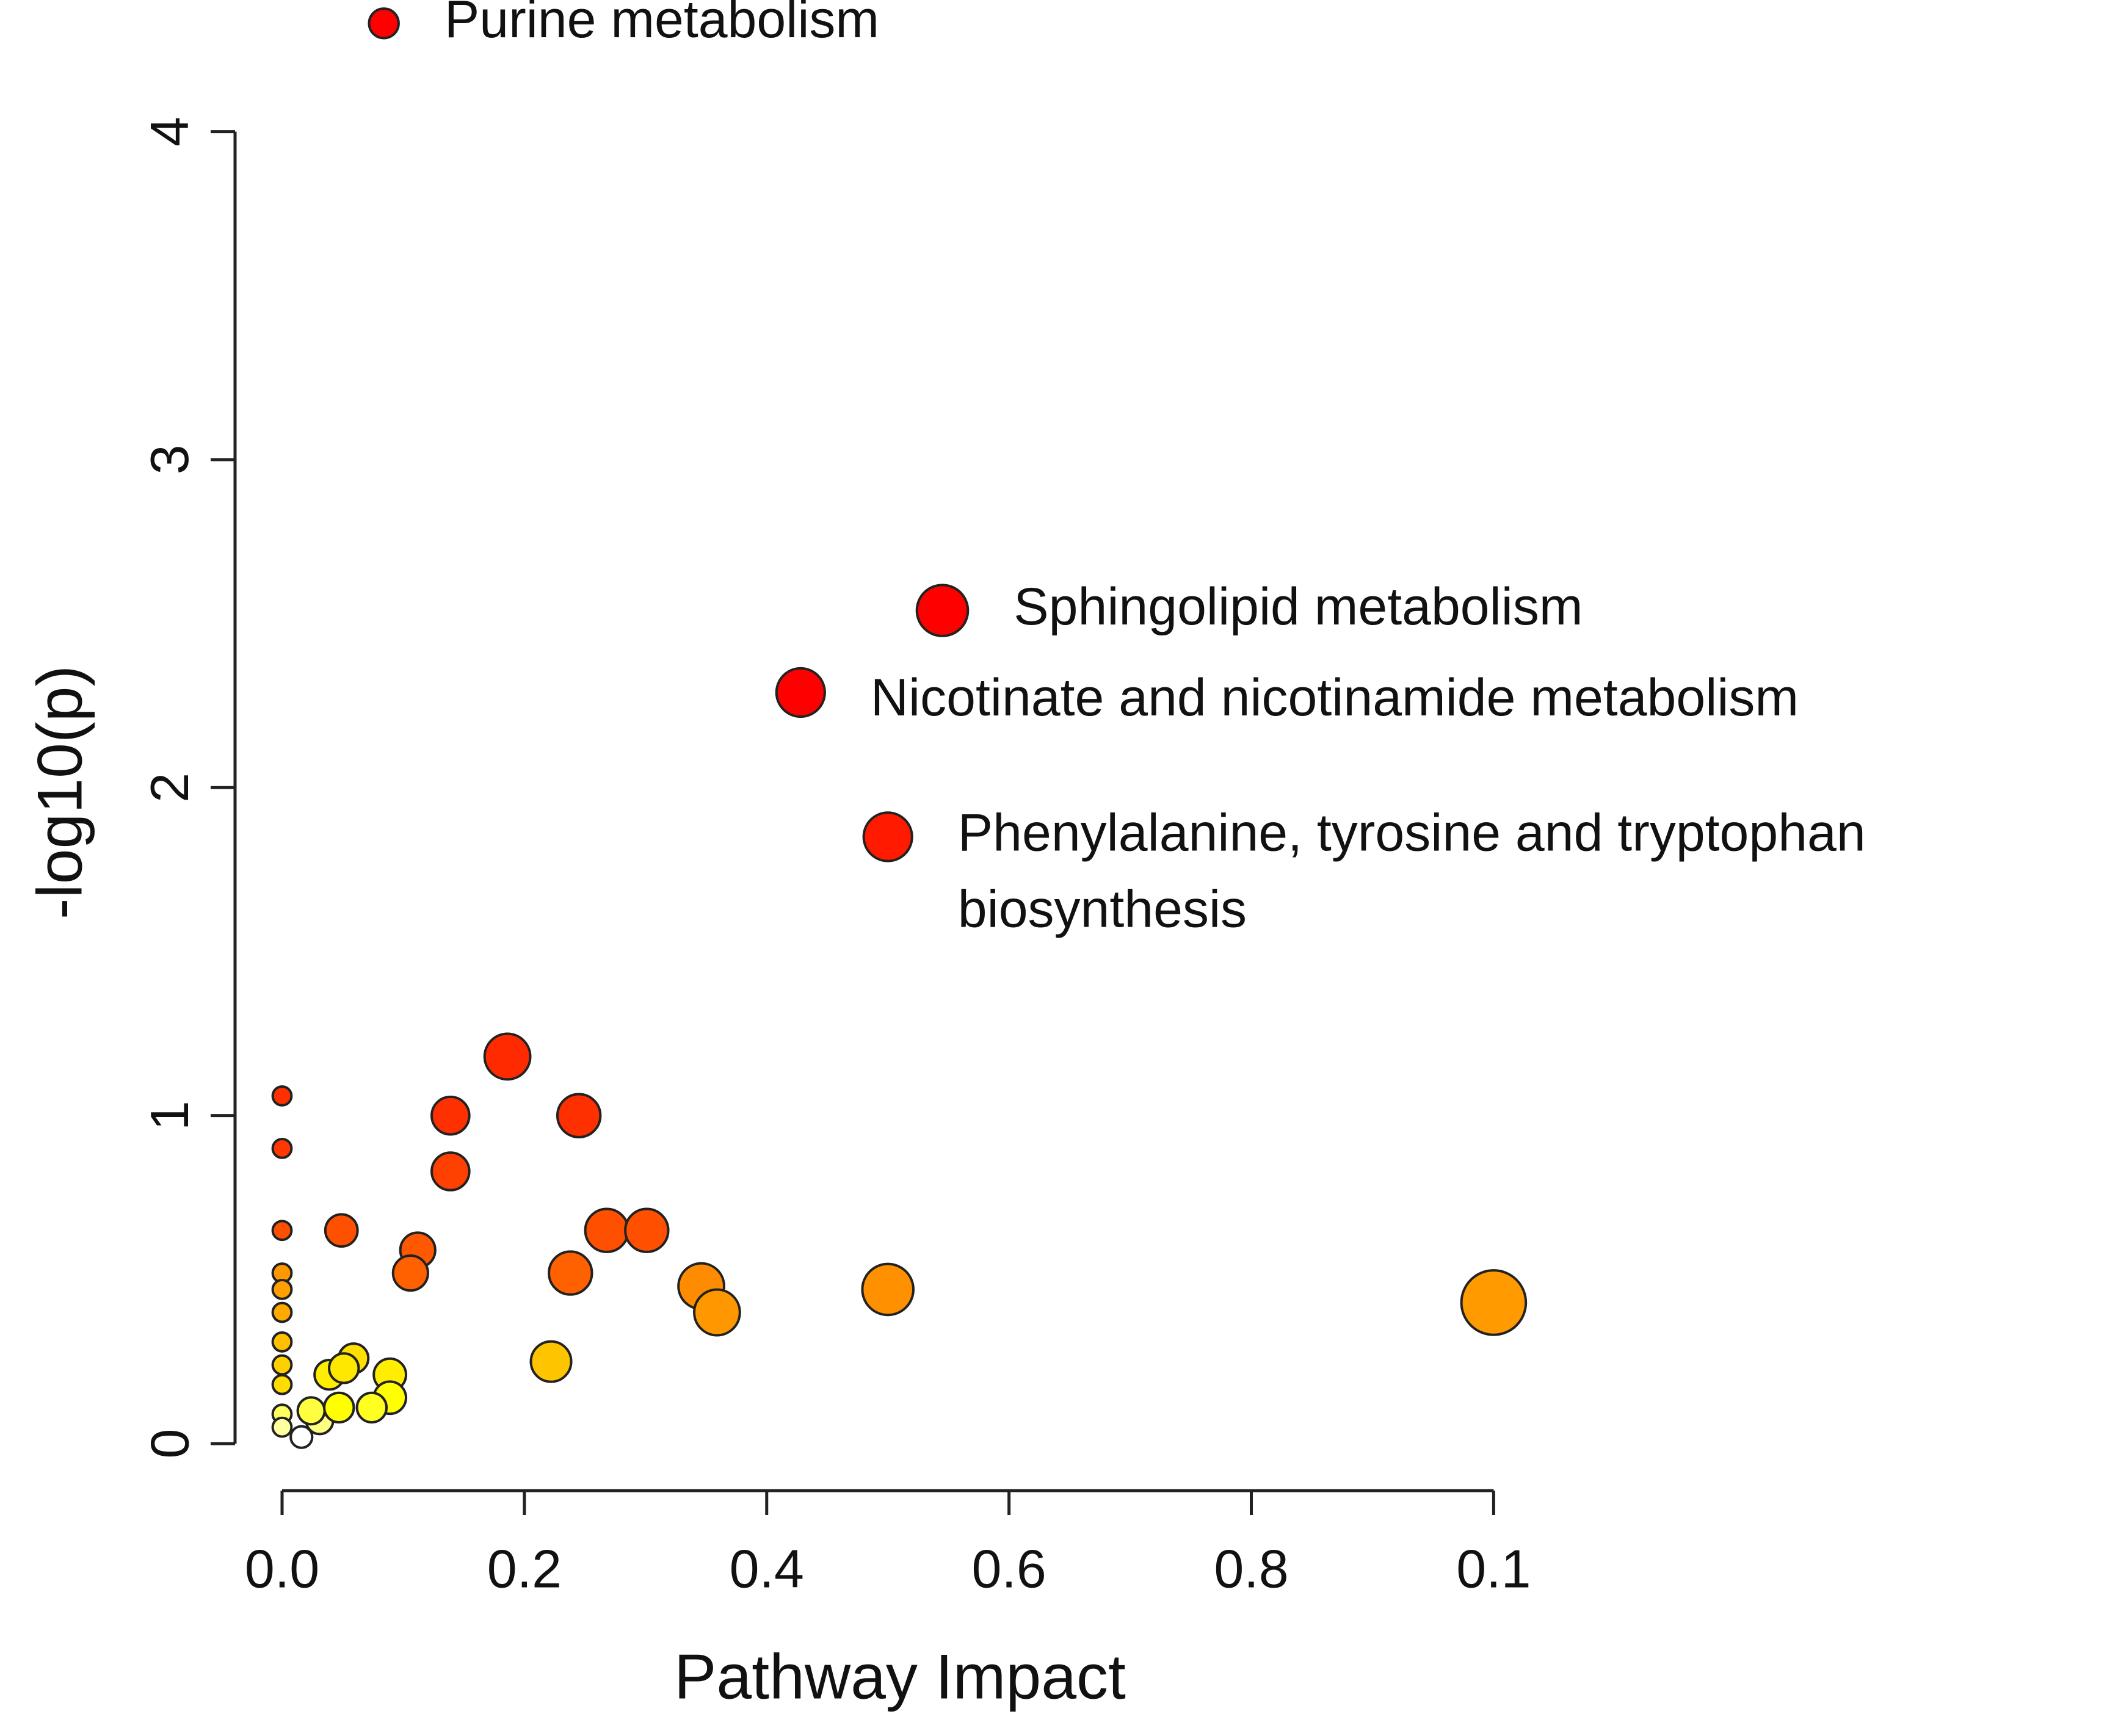 The height and width of the screenshot is (1736, 2107). Describe the element at coordinates (1412, 834) in the screenshot. I see `point-label: Phenylalanine, tyrosine and tryptophan` at that location.